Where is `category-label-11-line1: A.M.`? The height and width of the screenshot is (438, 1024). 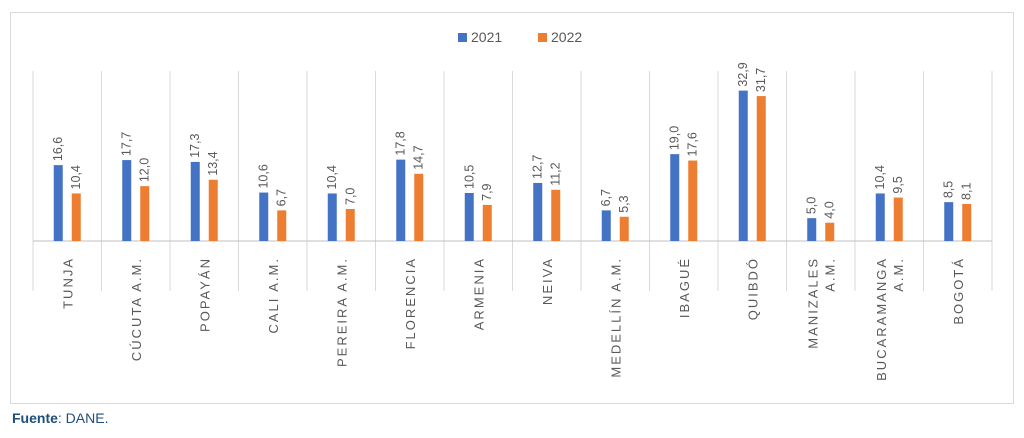 category-label-11-line1: A.M. is located at coordinates (829, 274).